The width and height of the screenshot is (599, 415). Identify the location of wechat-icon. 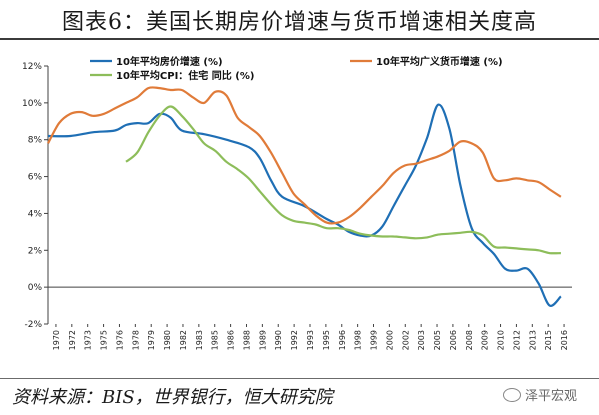
(511, 394).